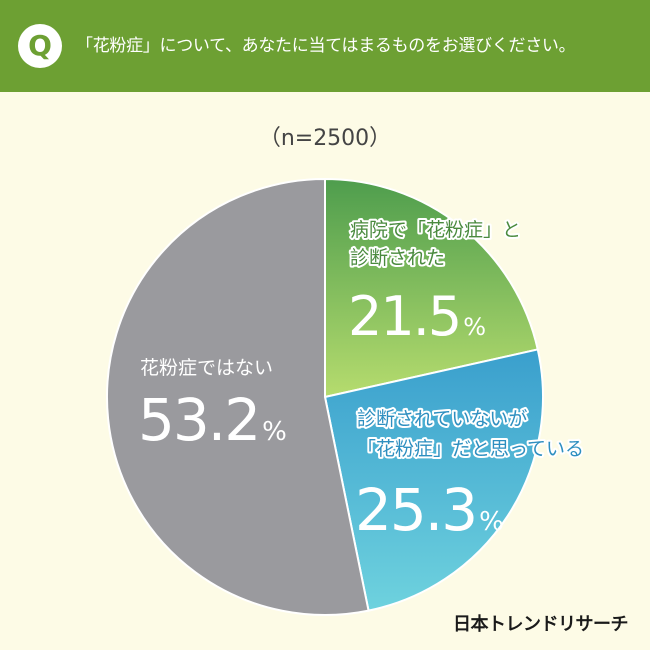 The width and height of the screenshot is (650, 650). Describe the element at coordinates (212, 420) in the screenshot. I see `slice-3-value: 53.2%` at that location.